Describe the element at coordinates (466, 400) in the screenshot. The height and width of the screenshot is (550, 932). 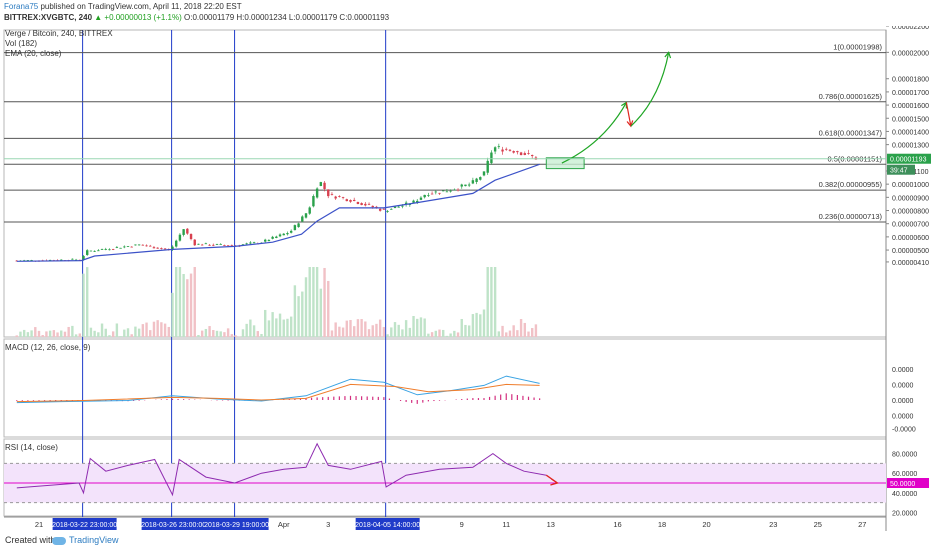
I see `macd-pane: 0.0000 0.0000 0.0000 0.0000 -0.0000` at that location.